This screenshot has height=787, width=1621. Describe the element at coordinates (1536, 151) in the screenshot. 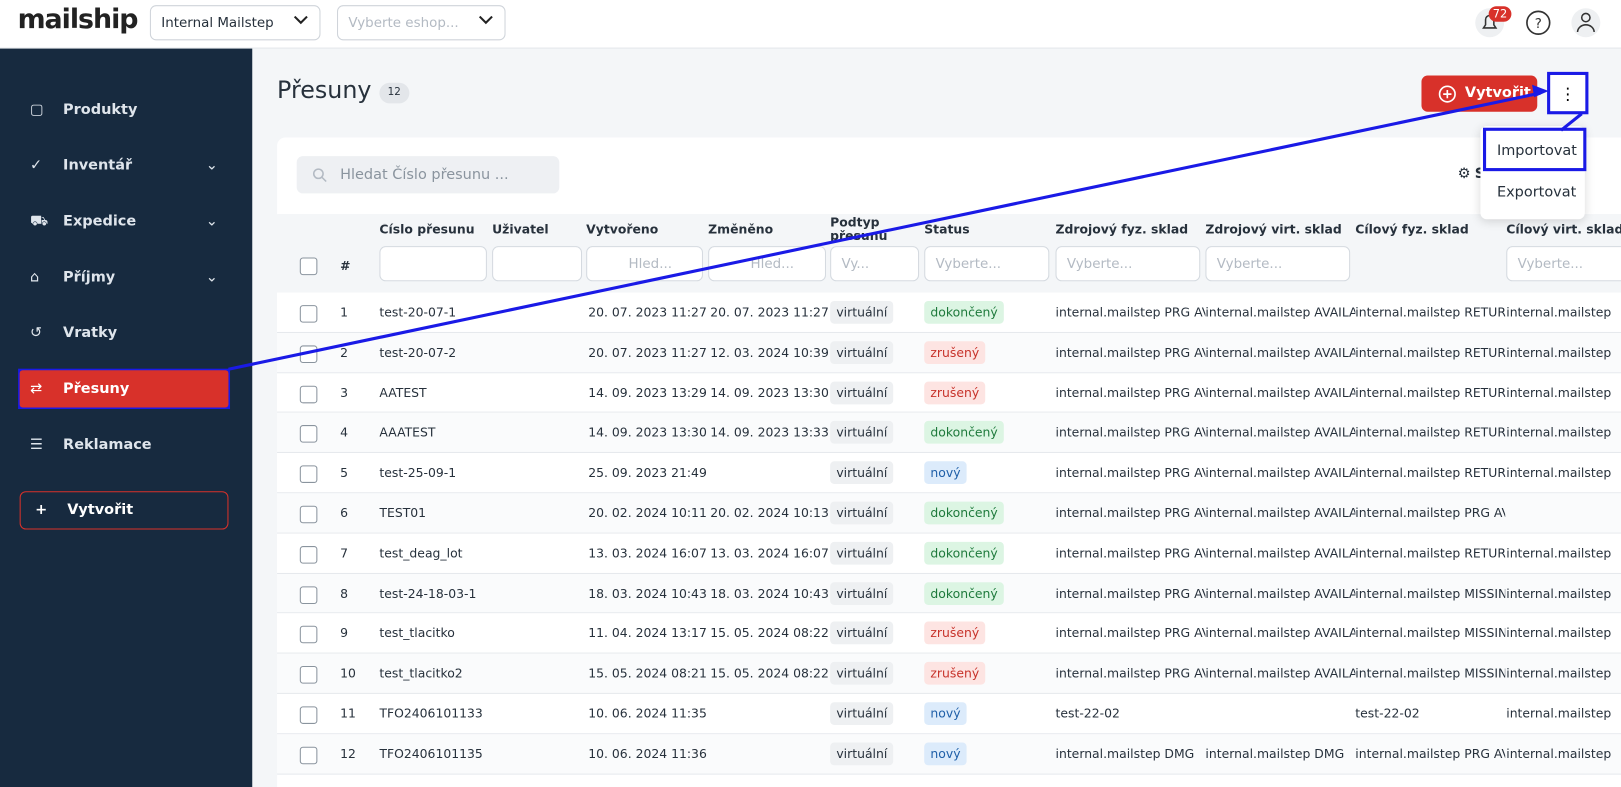

I see `menu-item: Importovat` at that location.